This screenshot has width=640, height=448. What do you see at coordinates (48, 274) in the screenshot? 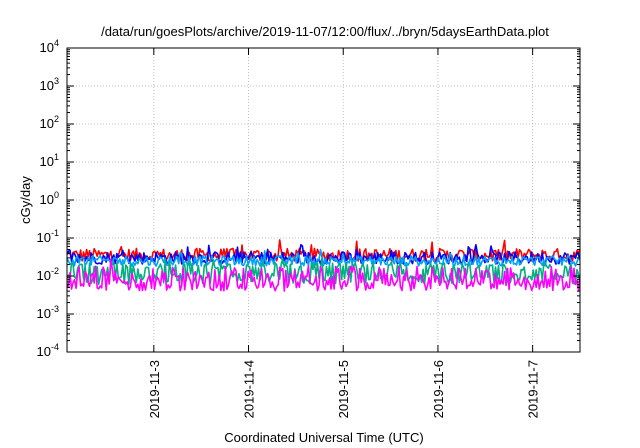
I see `y-tick-label: 10⁻²` at bounding box center [48, 274].